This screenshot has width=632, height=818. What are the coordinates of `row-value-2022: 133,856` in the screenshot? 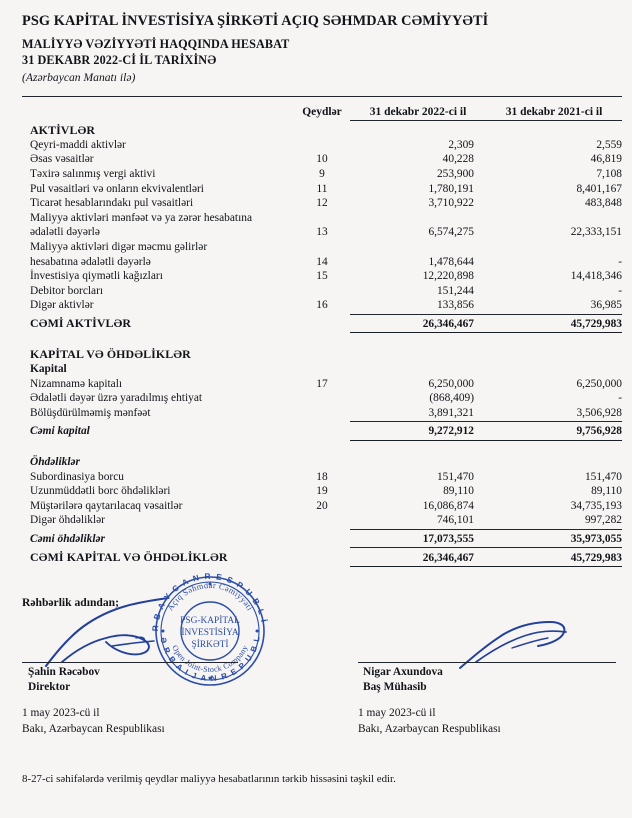 It's located at (455, 305).